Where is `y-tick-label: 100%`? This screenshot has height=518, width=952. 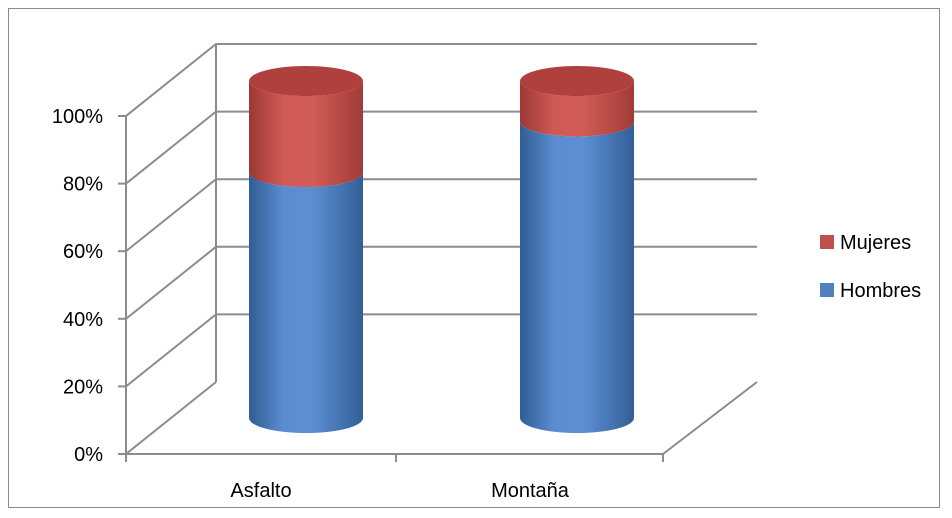 y-tick-label: 100% is located at coordinates (77, 117).